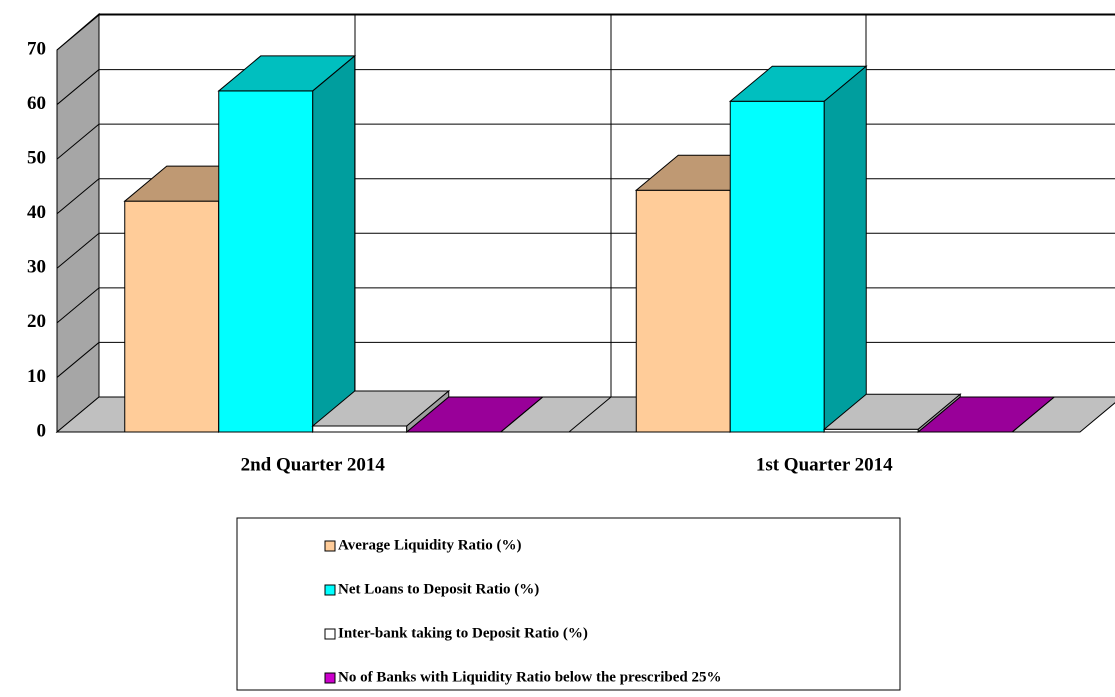 This screenshot has width=1115, height=697. I want to click on left-wall, so click(78, 223).